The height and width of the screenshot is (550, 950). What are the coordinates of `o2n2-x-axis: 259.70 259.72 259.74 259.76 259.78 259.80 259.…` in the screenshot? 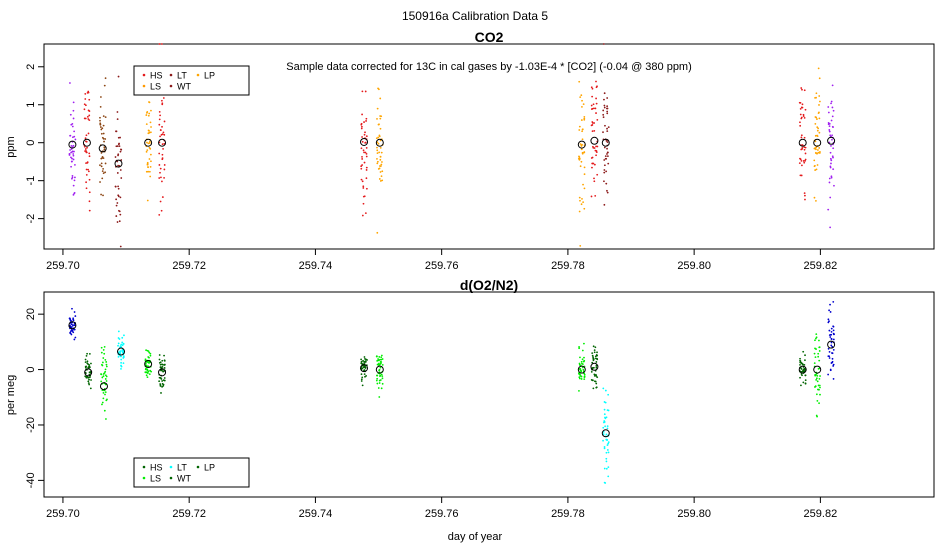 It's located at (441, 508).